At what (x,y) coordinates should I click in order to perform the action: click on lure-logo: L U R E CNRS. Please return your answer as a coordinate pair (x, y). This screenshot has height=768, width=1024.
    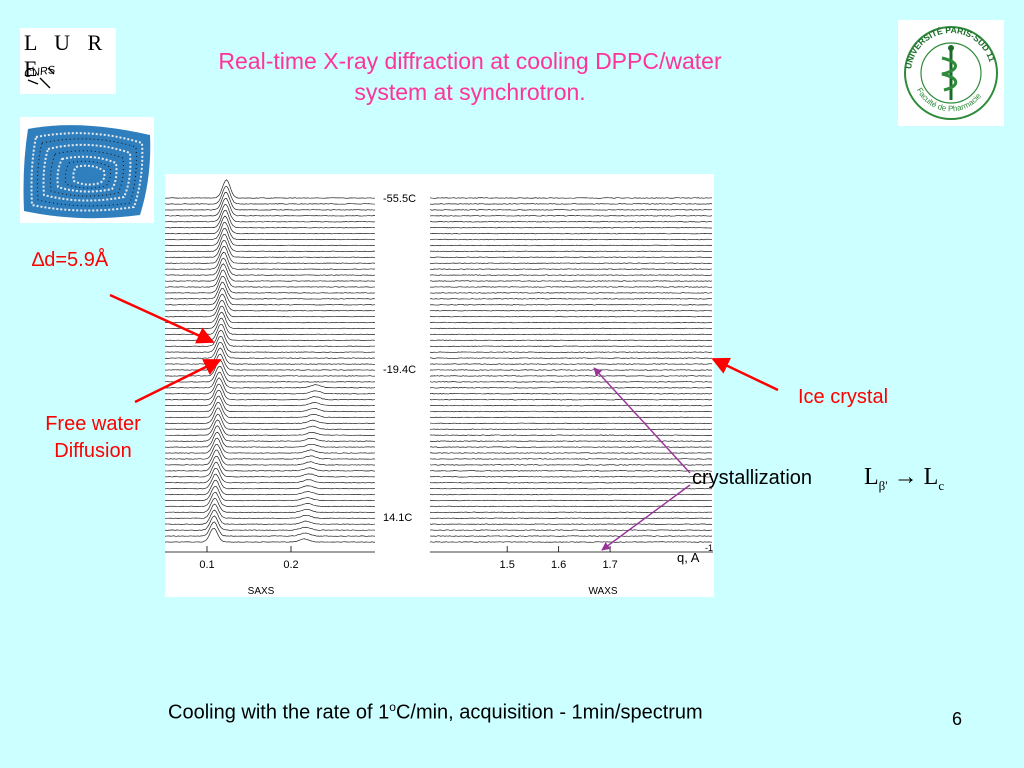
    Looking at the image, I should click on (68, 61).